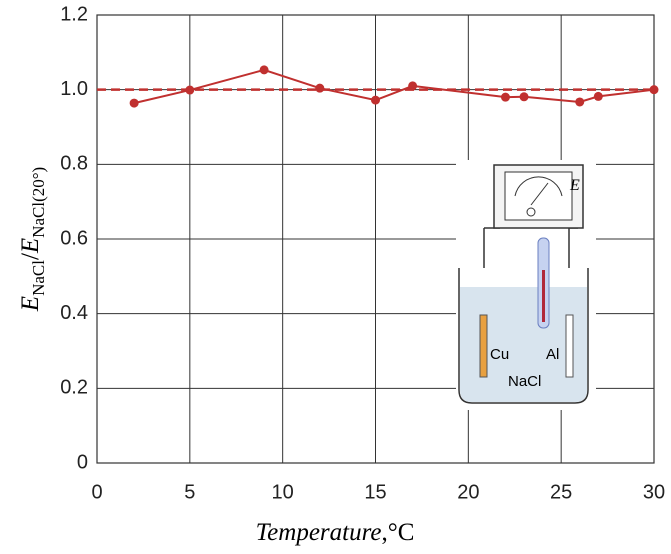  I want to click on meter-label: E, so click(574, 185).